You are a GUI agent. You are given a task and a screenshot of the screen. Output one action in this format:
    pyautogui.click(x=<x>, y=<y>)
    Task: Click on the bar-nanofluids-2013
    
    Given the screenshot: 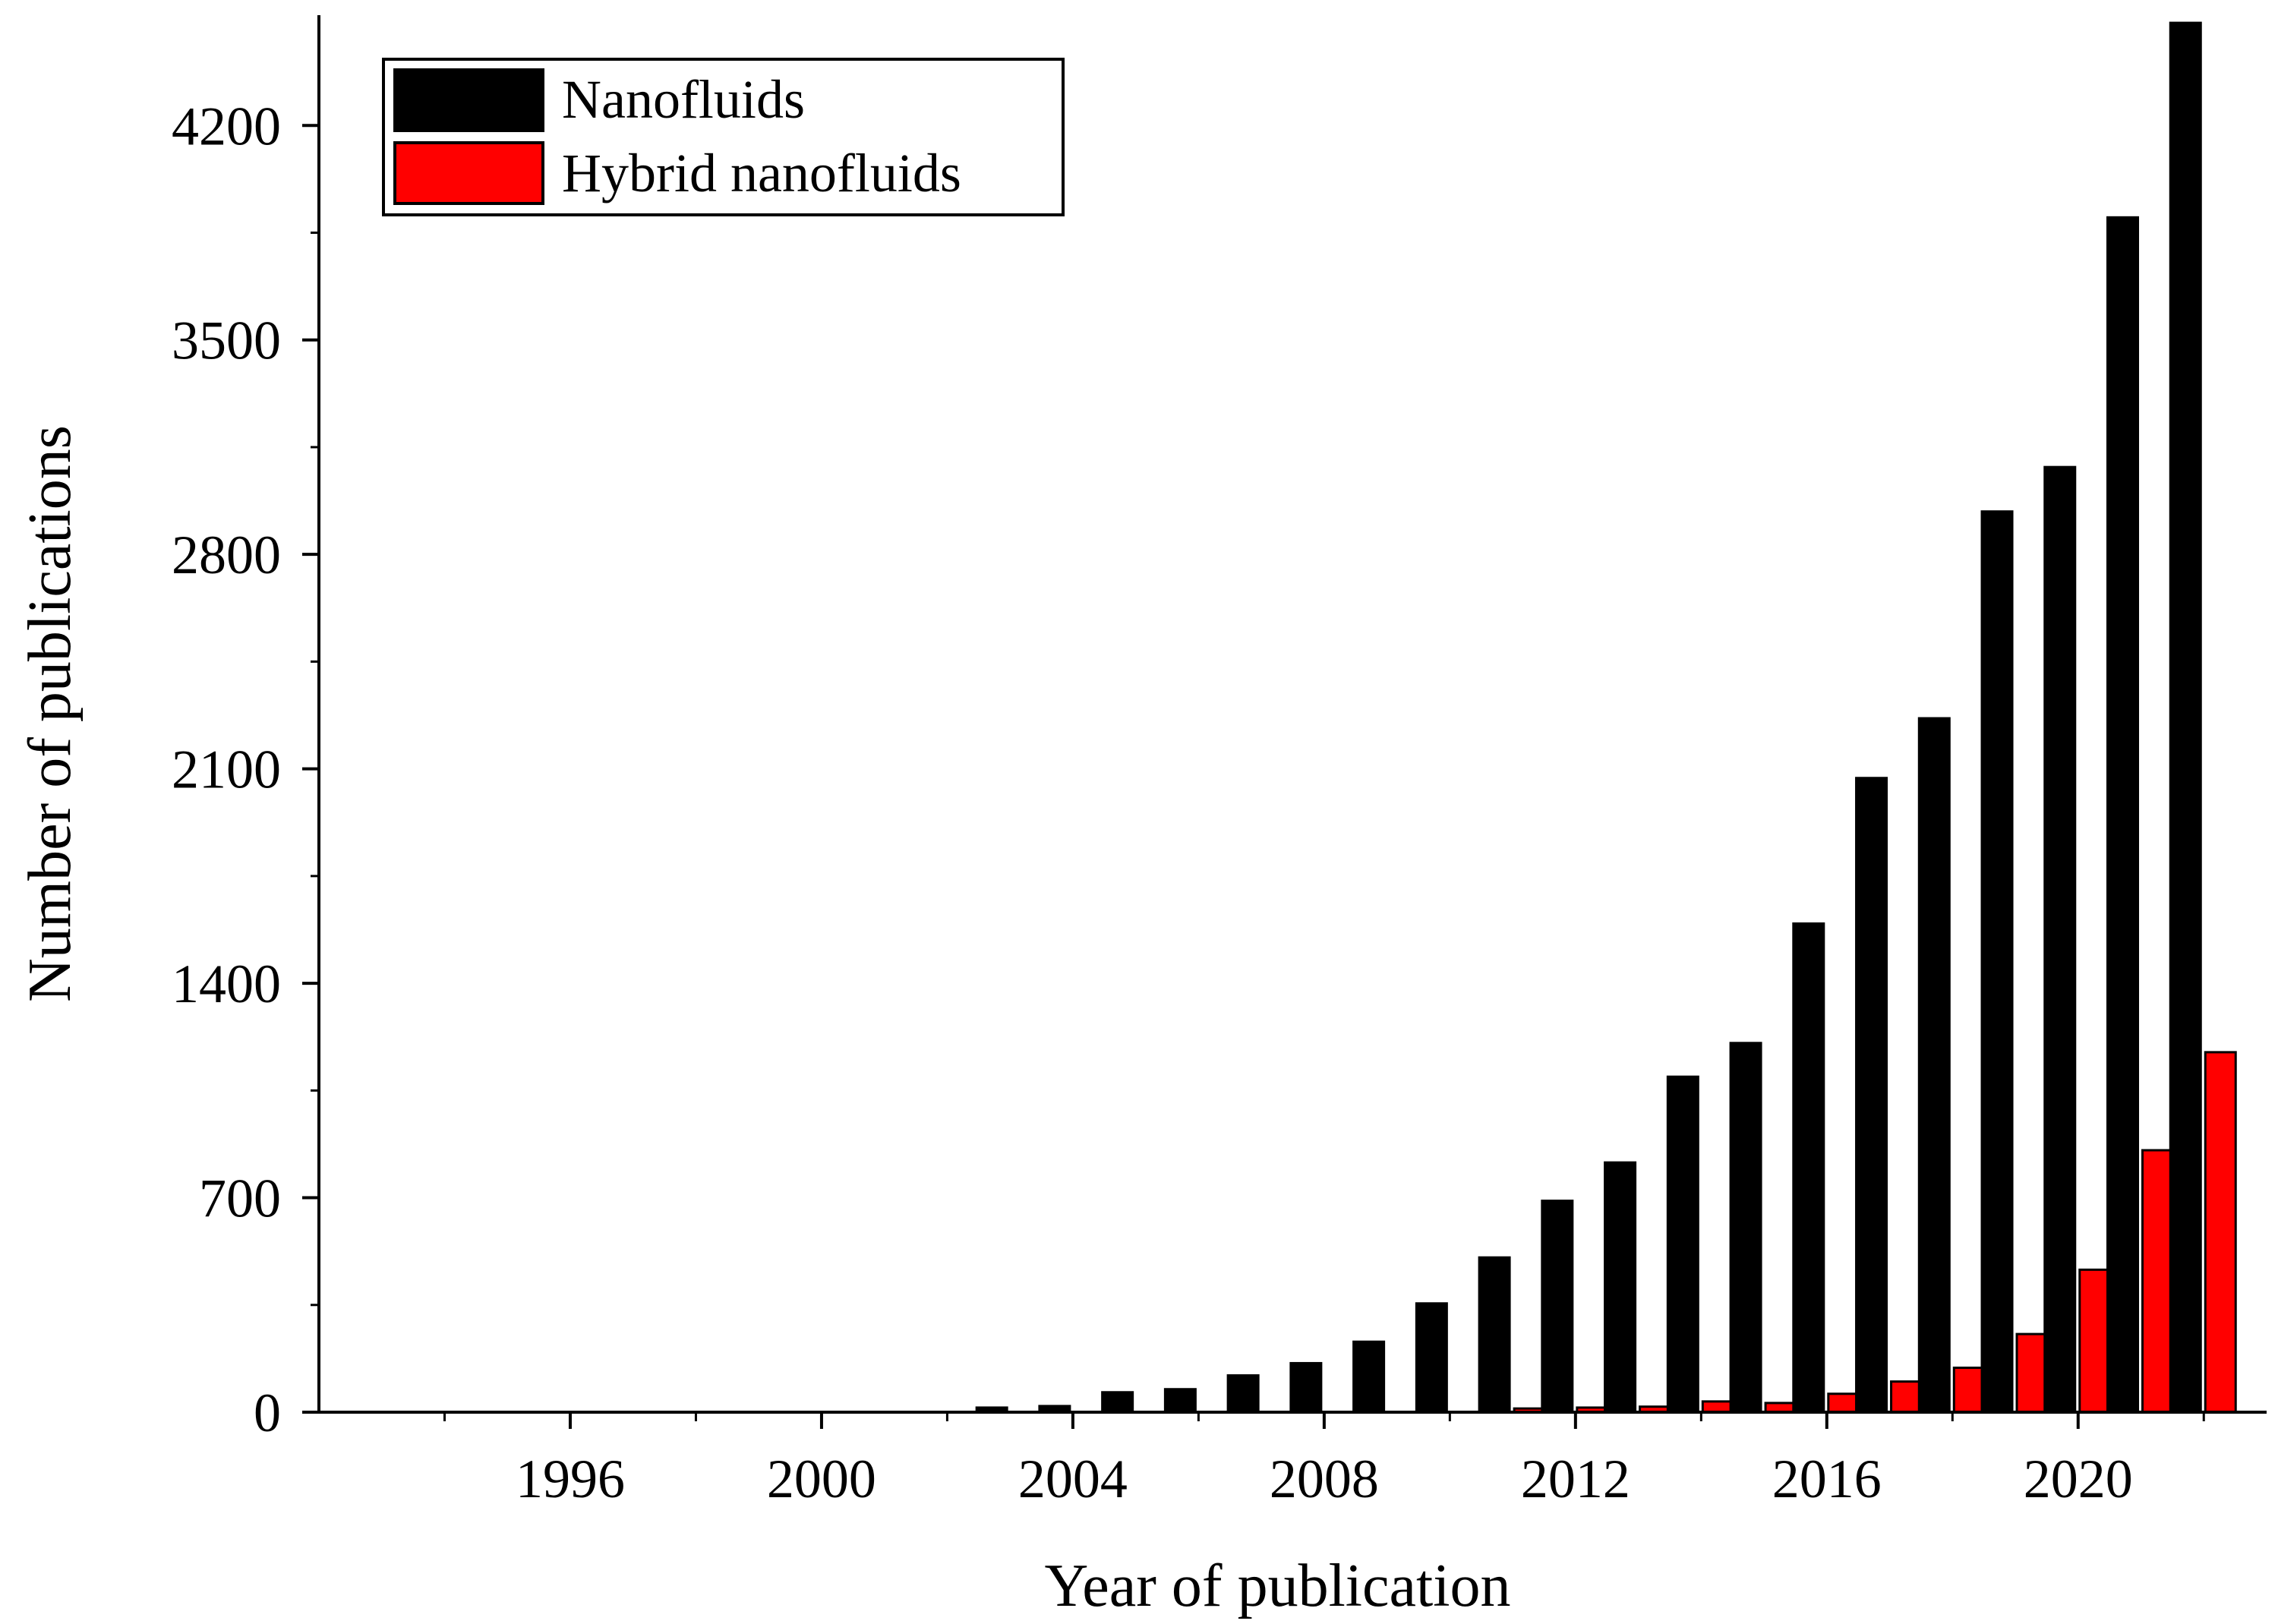 What is the action you would take?
    pyautogui.click(x=1620, y=1287)
    